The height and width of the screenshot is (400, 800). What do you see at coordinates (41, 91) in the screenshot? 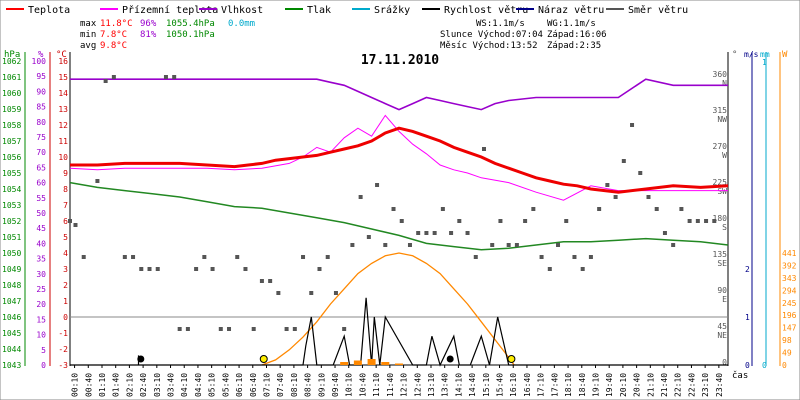
I see `pct-tick: 90` at bounding box center [41, 91].